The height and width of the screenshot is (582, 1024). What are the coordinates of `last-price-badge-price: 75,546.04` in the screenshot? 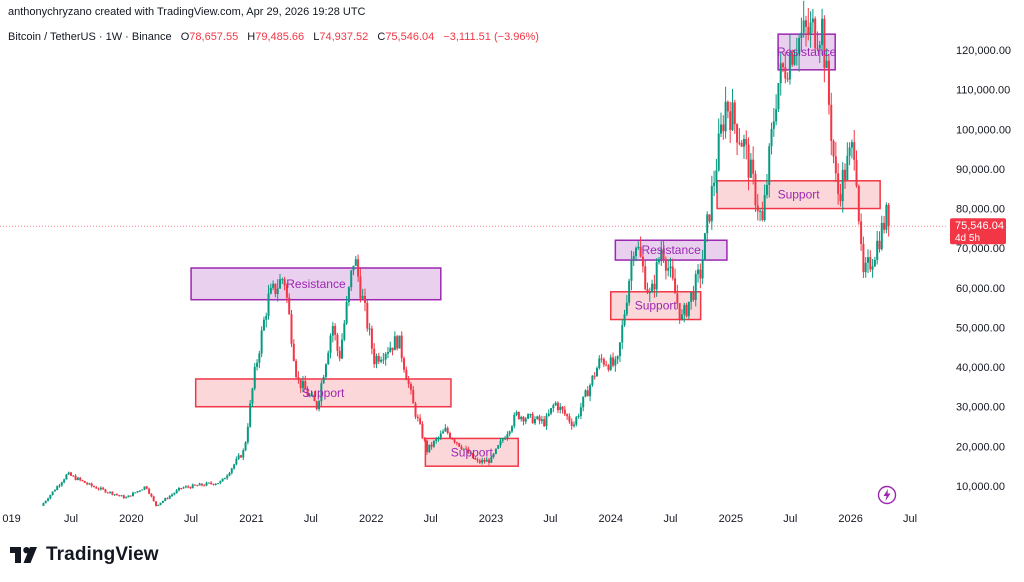 It's located at (979, 226).